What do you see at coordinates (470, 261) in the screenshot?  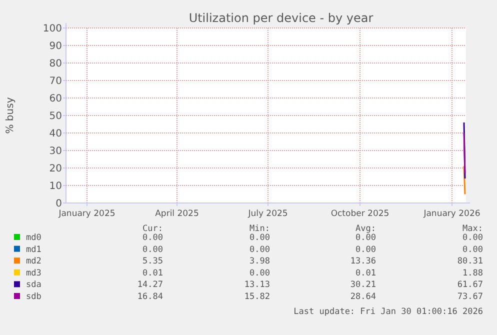 I see `text: 80.31` at bounding box center [470, 261].